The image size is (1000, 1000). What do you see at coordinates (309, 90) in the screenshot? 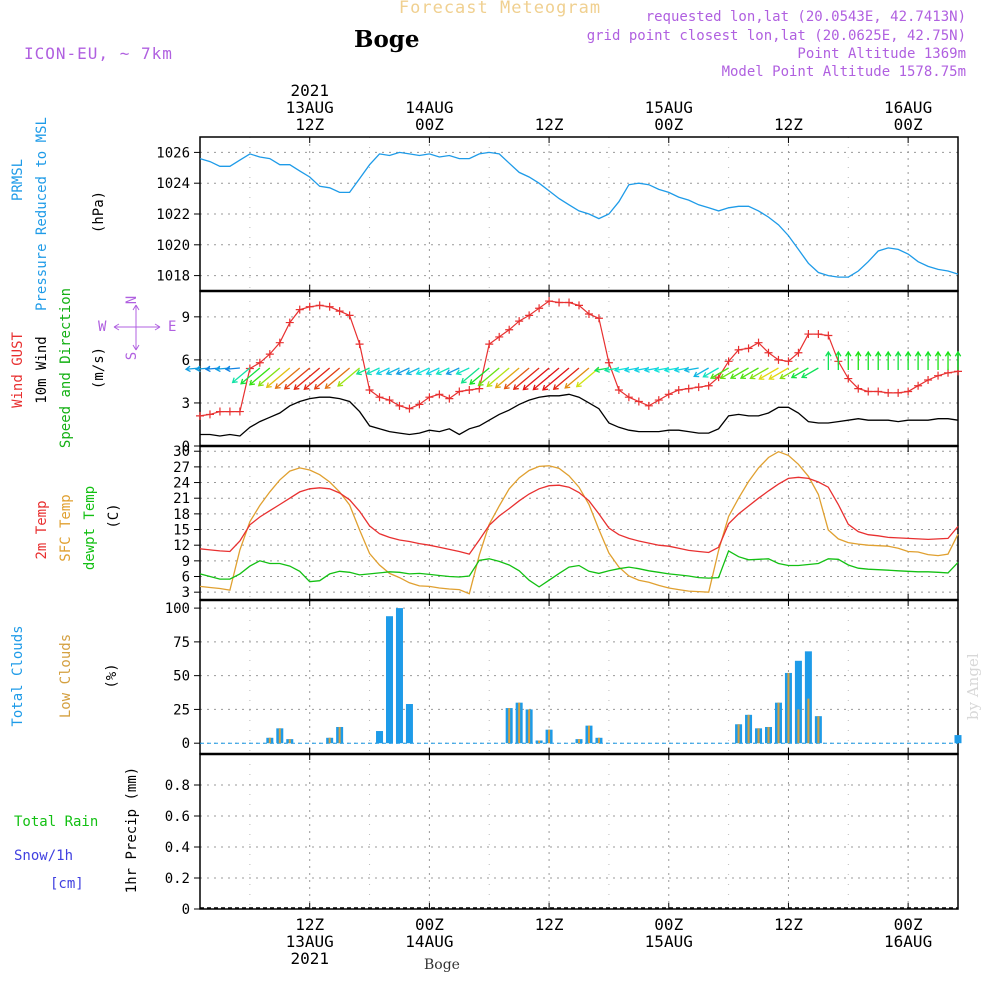
I see `top-time-label: 2021` at bounding box center [309, 90].